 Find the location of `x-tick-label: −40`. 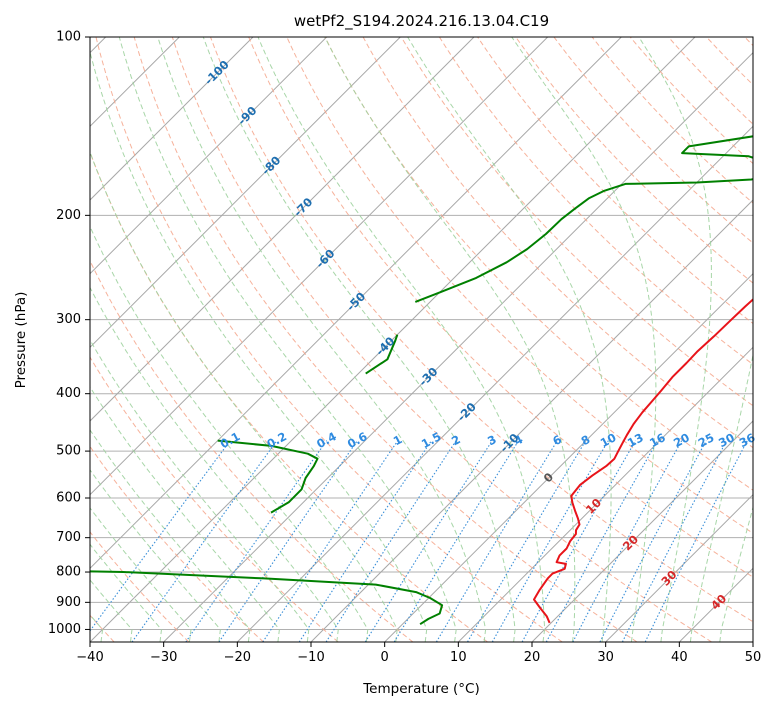

x-tick-label: −40 is located at coordinates (89, 657).